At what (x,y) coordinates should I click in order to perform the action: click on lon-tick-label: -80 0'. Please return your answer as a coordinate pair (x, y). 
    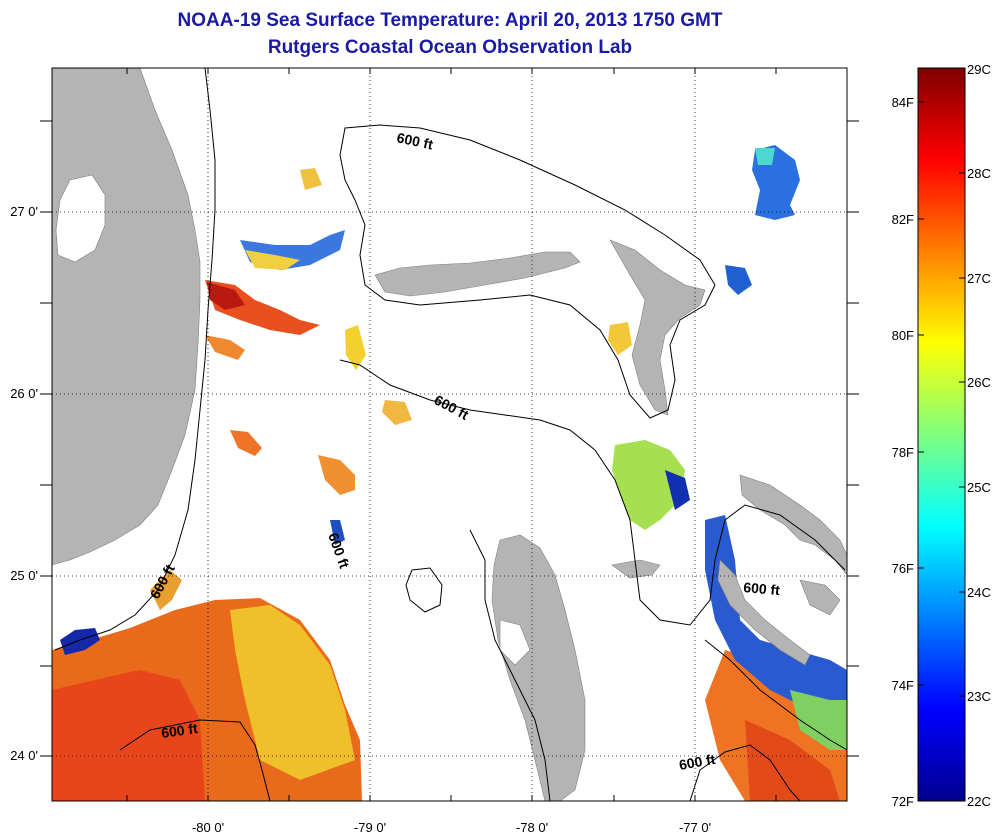
    Looking at the image, I should click on (208, 827).